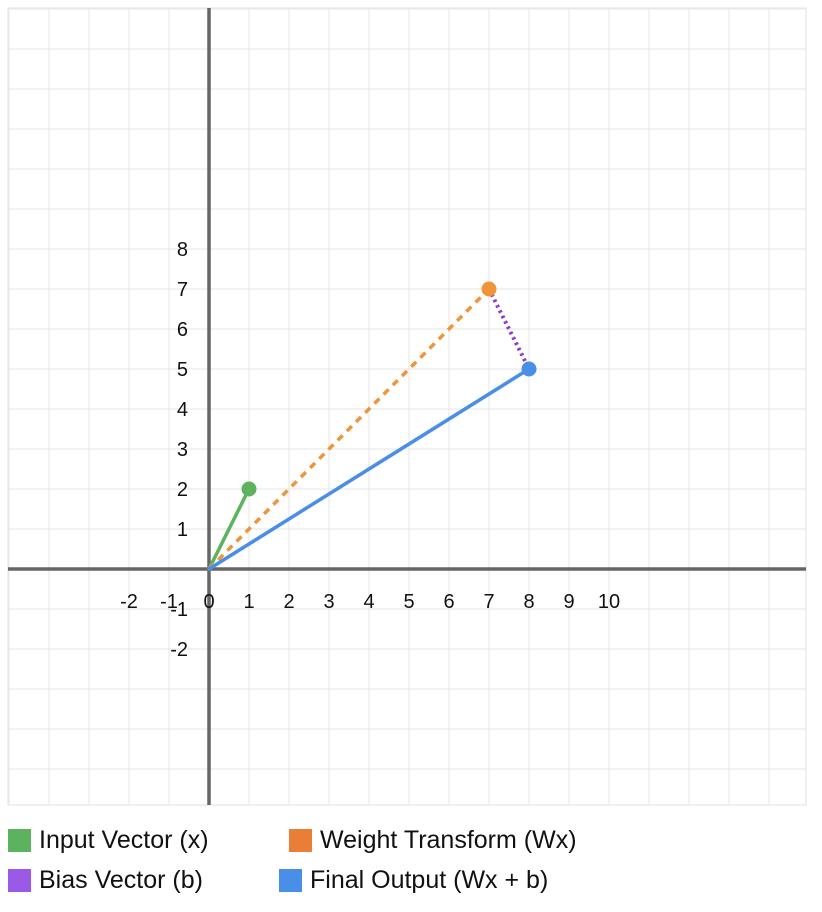  I want to click on legend-swatch-bias, so click(19, 880).